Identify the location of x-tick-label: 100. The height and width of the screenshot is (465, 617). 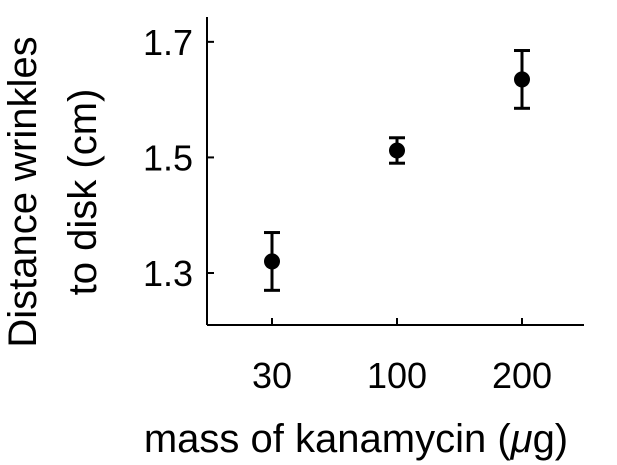
(397, 375).